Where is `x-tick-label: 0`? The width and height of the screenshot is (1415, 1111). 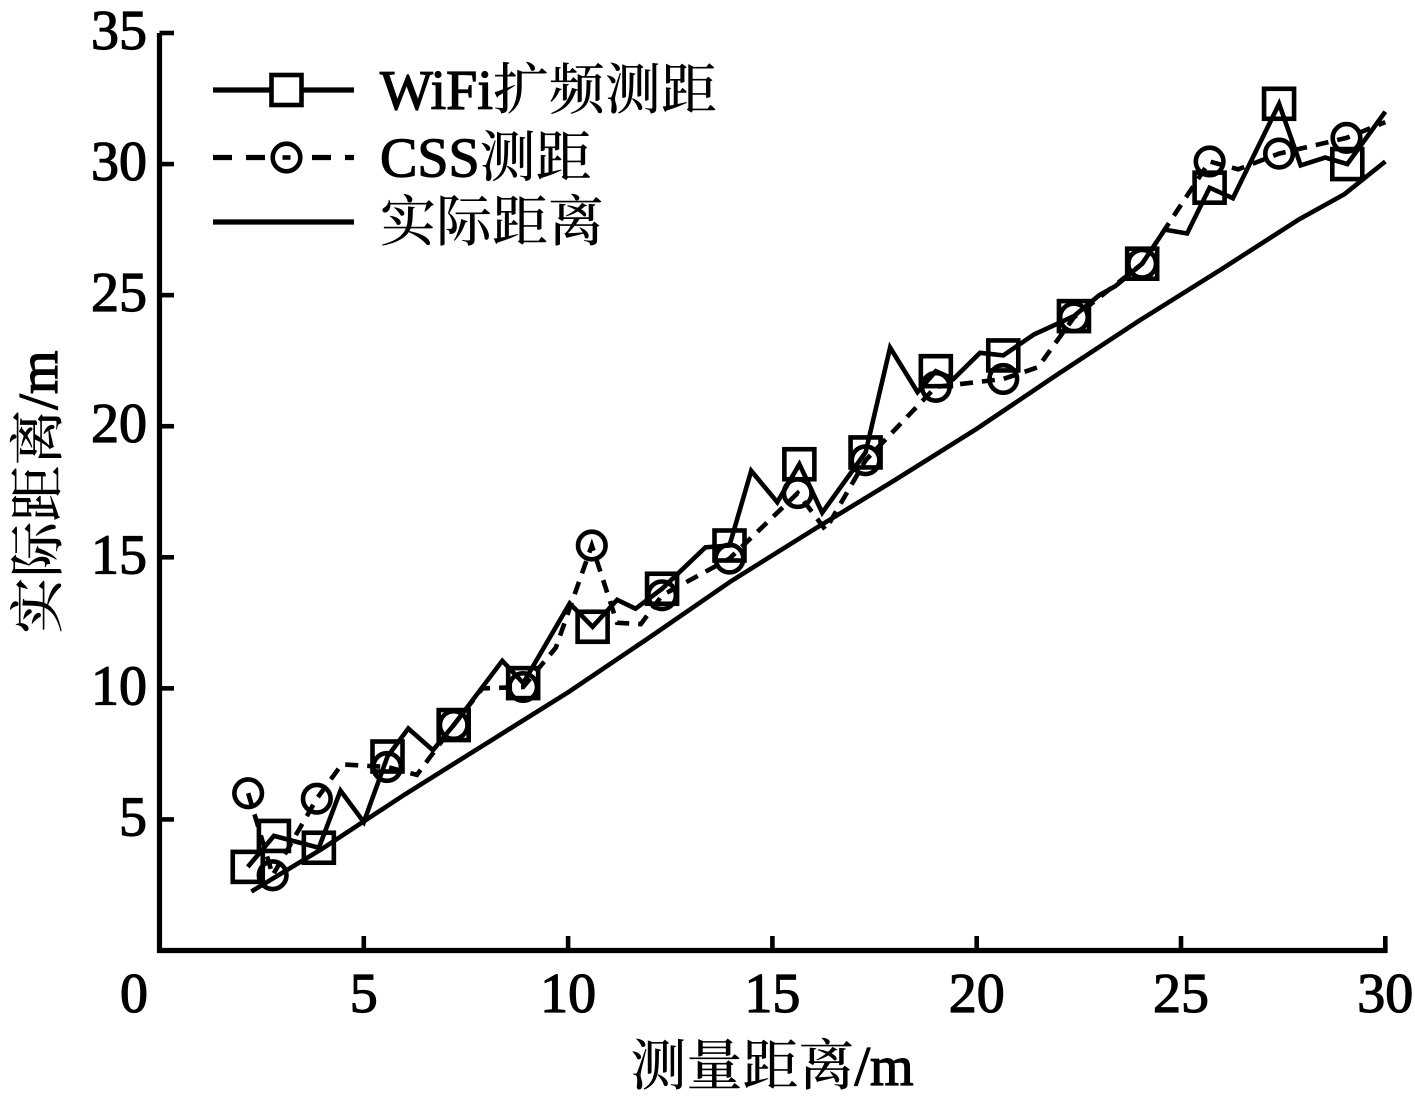
x-tick-label: 0 is located at coordinates (134, 994).